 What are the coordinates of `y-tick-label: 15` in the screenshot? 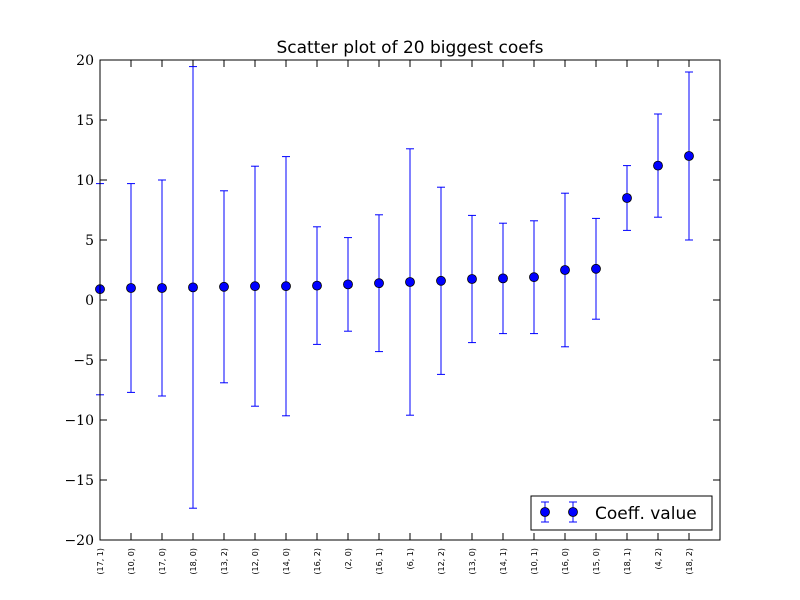 It's located at (85, 121).